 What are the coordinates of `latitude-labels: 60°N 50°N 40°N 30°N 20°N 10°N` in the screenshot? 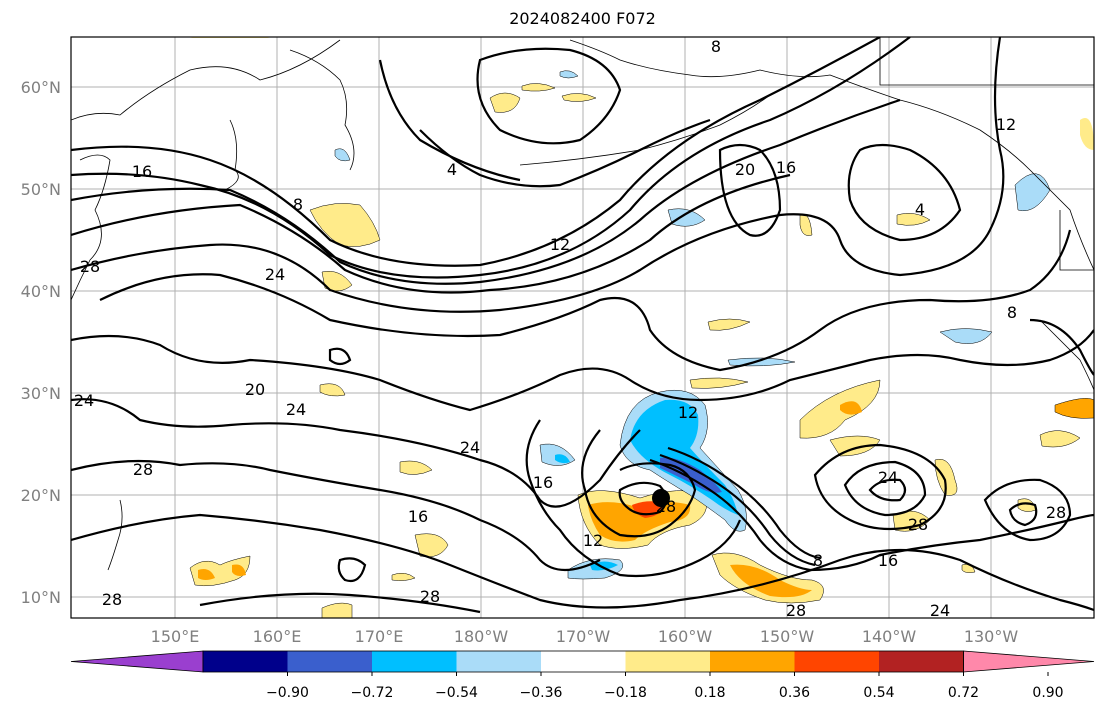 It's located at (41, 342).